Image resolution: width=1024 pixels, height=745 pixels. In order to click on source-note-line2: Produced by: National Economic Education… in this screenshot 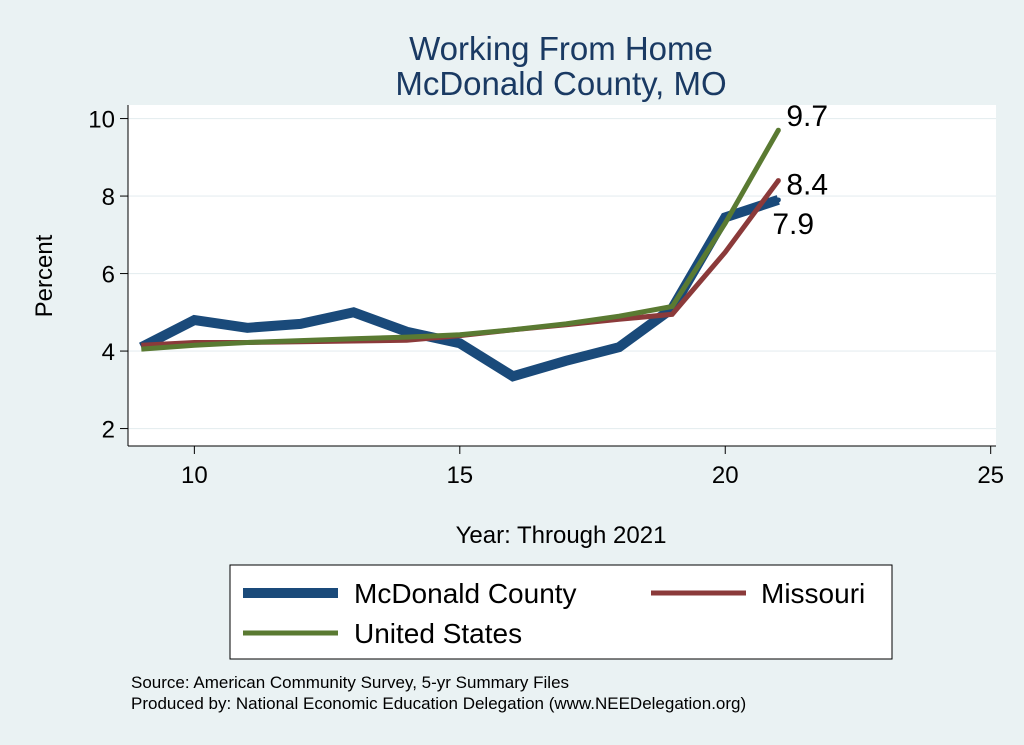, I will do `click(438, 703)`.